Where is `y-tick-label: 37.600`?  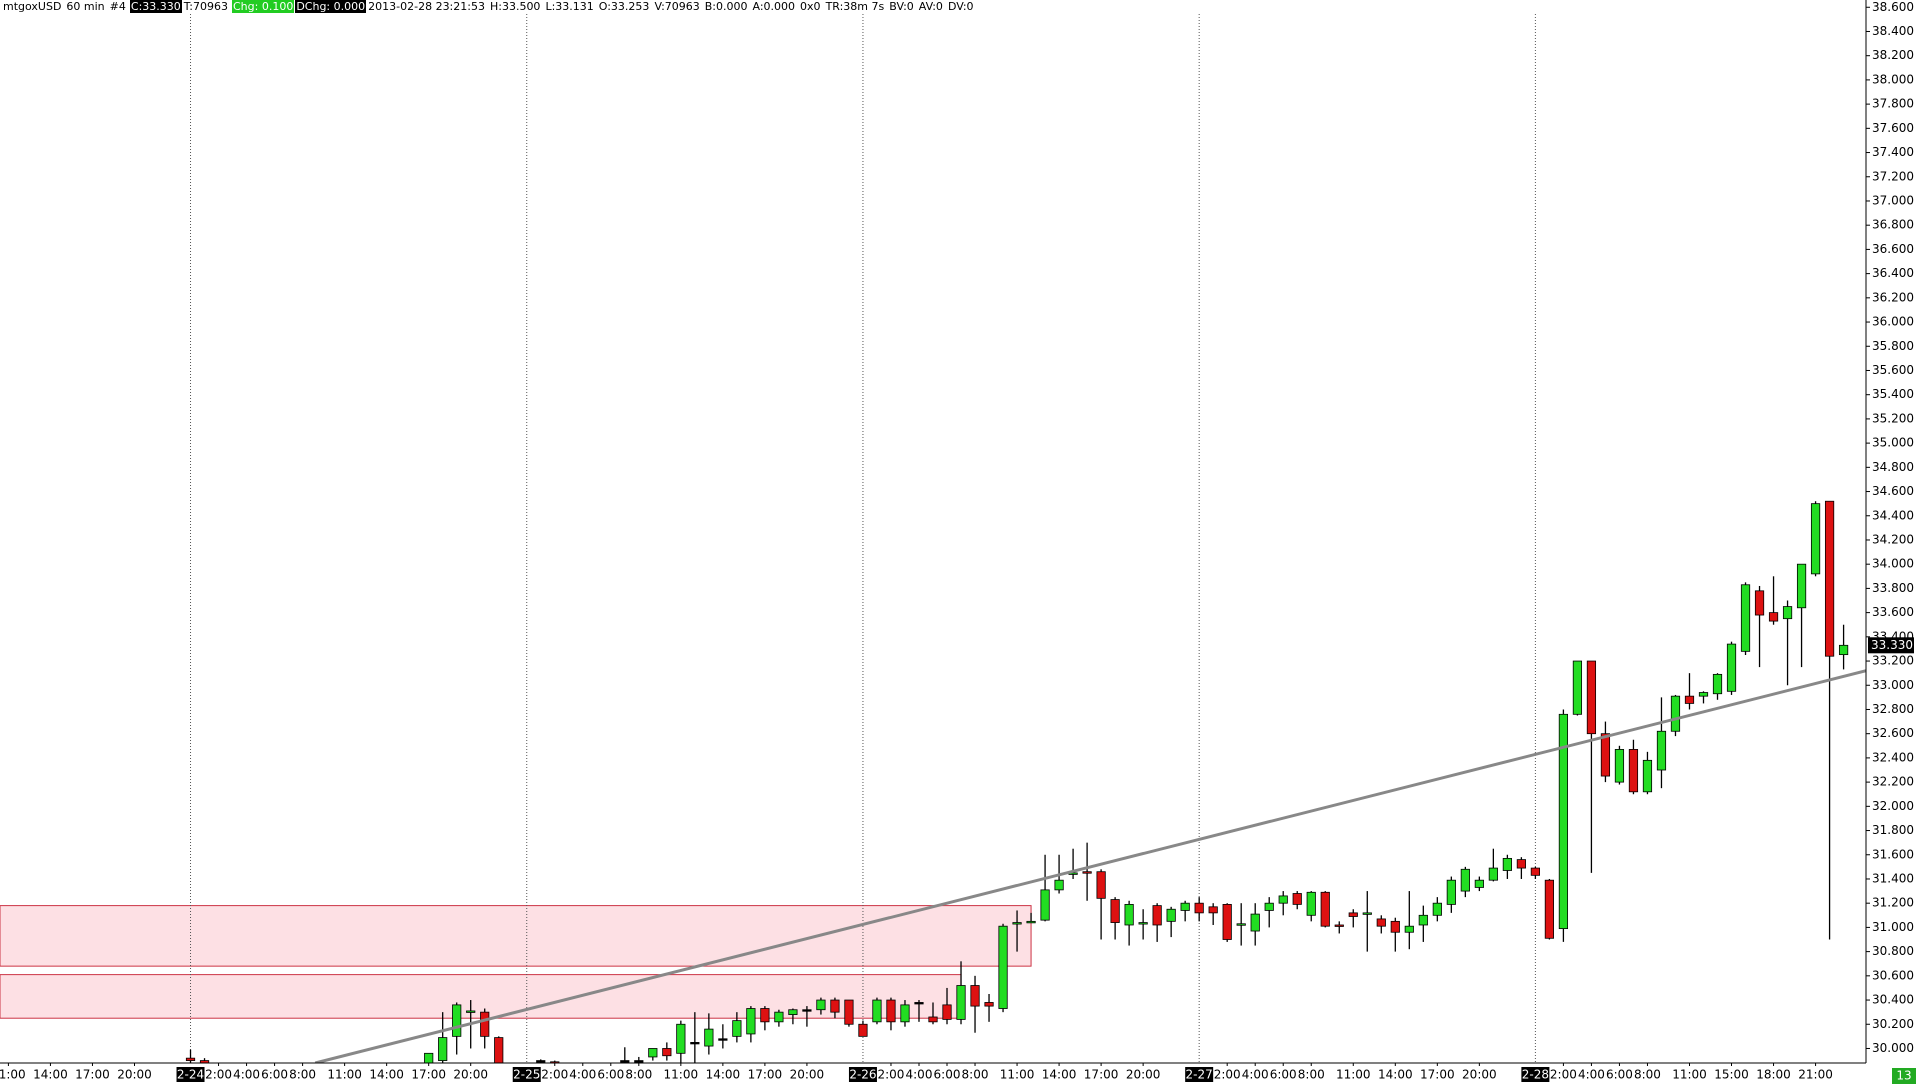 y-tick-label: 37.600 is located at coordinates (1893, 128).